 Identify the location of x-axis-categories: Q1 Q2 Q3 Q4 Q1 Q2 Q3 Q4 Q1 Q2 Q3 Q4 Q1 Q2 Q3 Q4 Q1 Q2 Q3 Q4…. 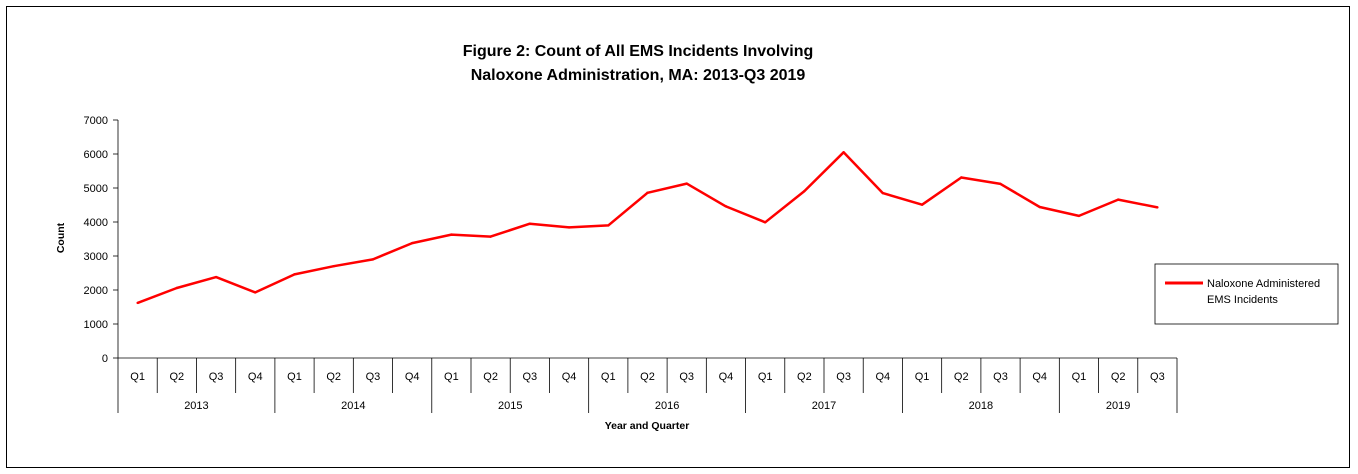
(647, 385).